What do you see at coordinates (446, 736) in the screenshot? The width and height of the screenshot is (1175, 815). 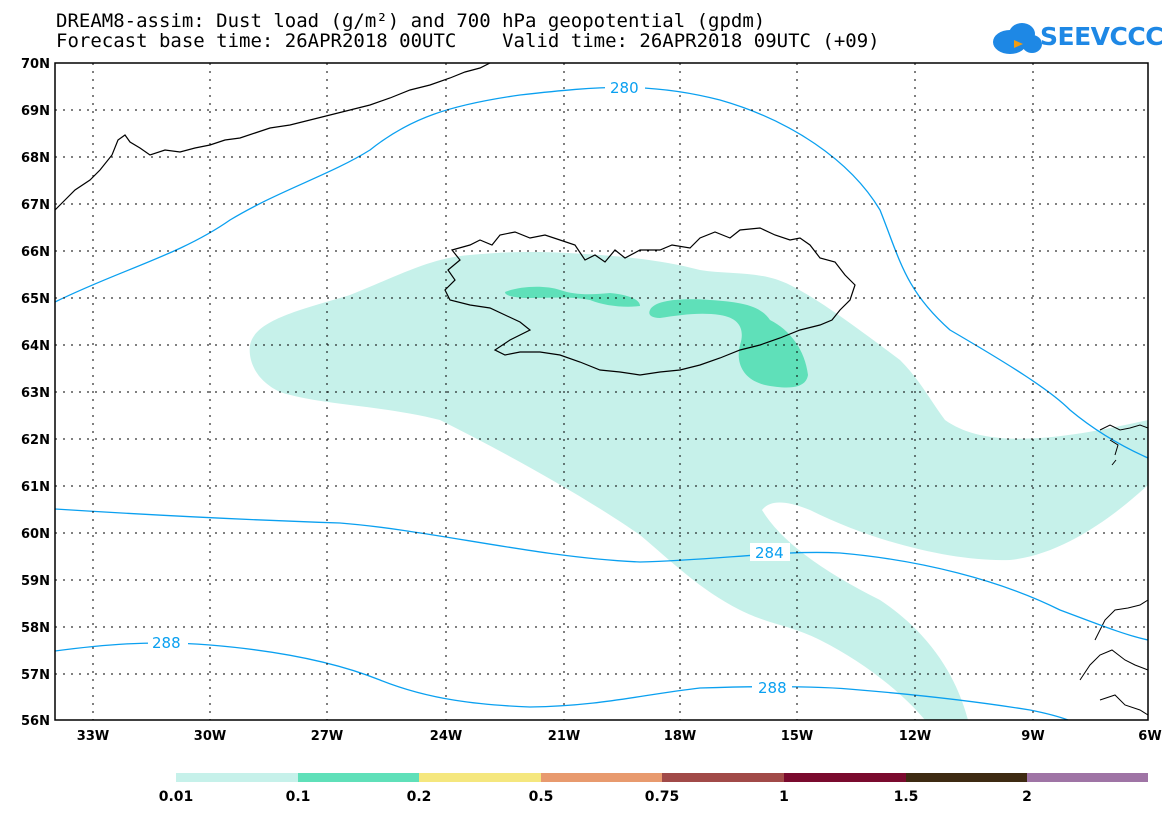 I see `lon-label: 24W` at bounding box center [446, 736].